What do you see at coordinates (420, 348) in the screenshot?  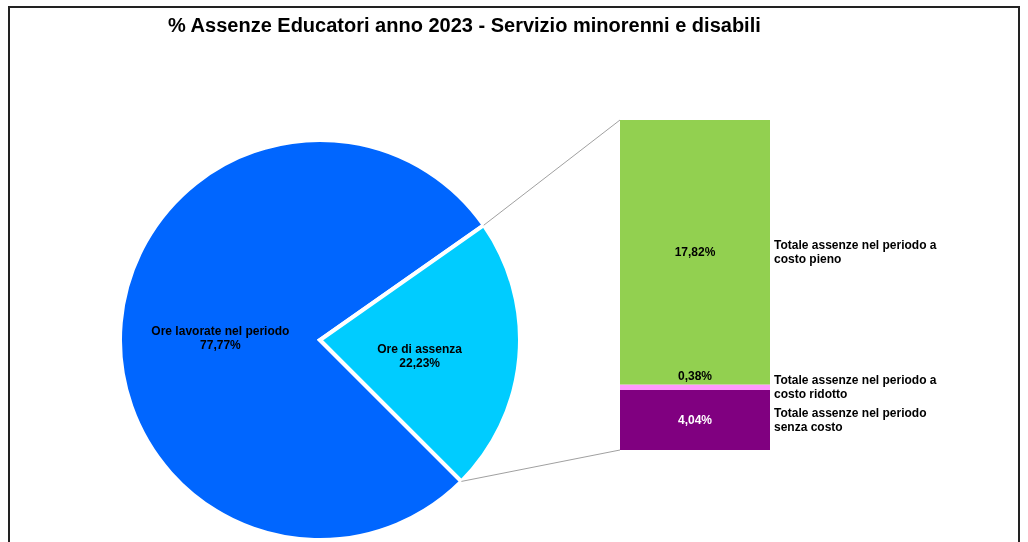 I see `slice-label: Ore di assenza` at bounding box center [420, 348].